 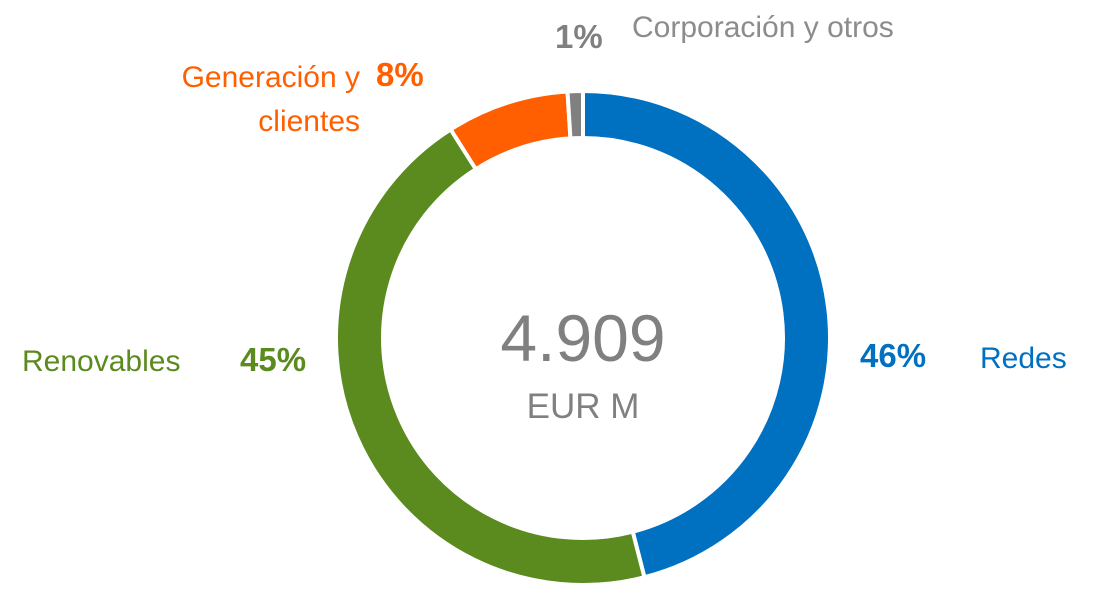 What do you see at coordinates (583, 406) in the screenshot?
I see `total-unit: EUR M` at bounding box center [583, 406].